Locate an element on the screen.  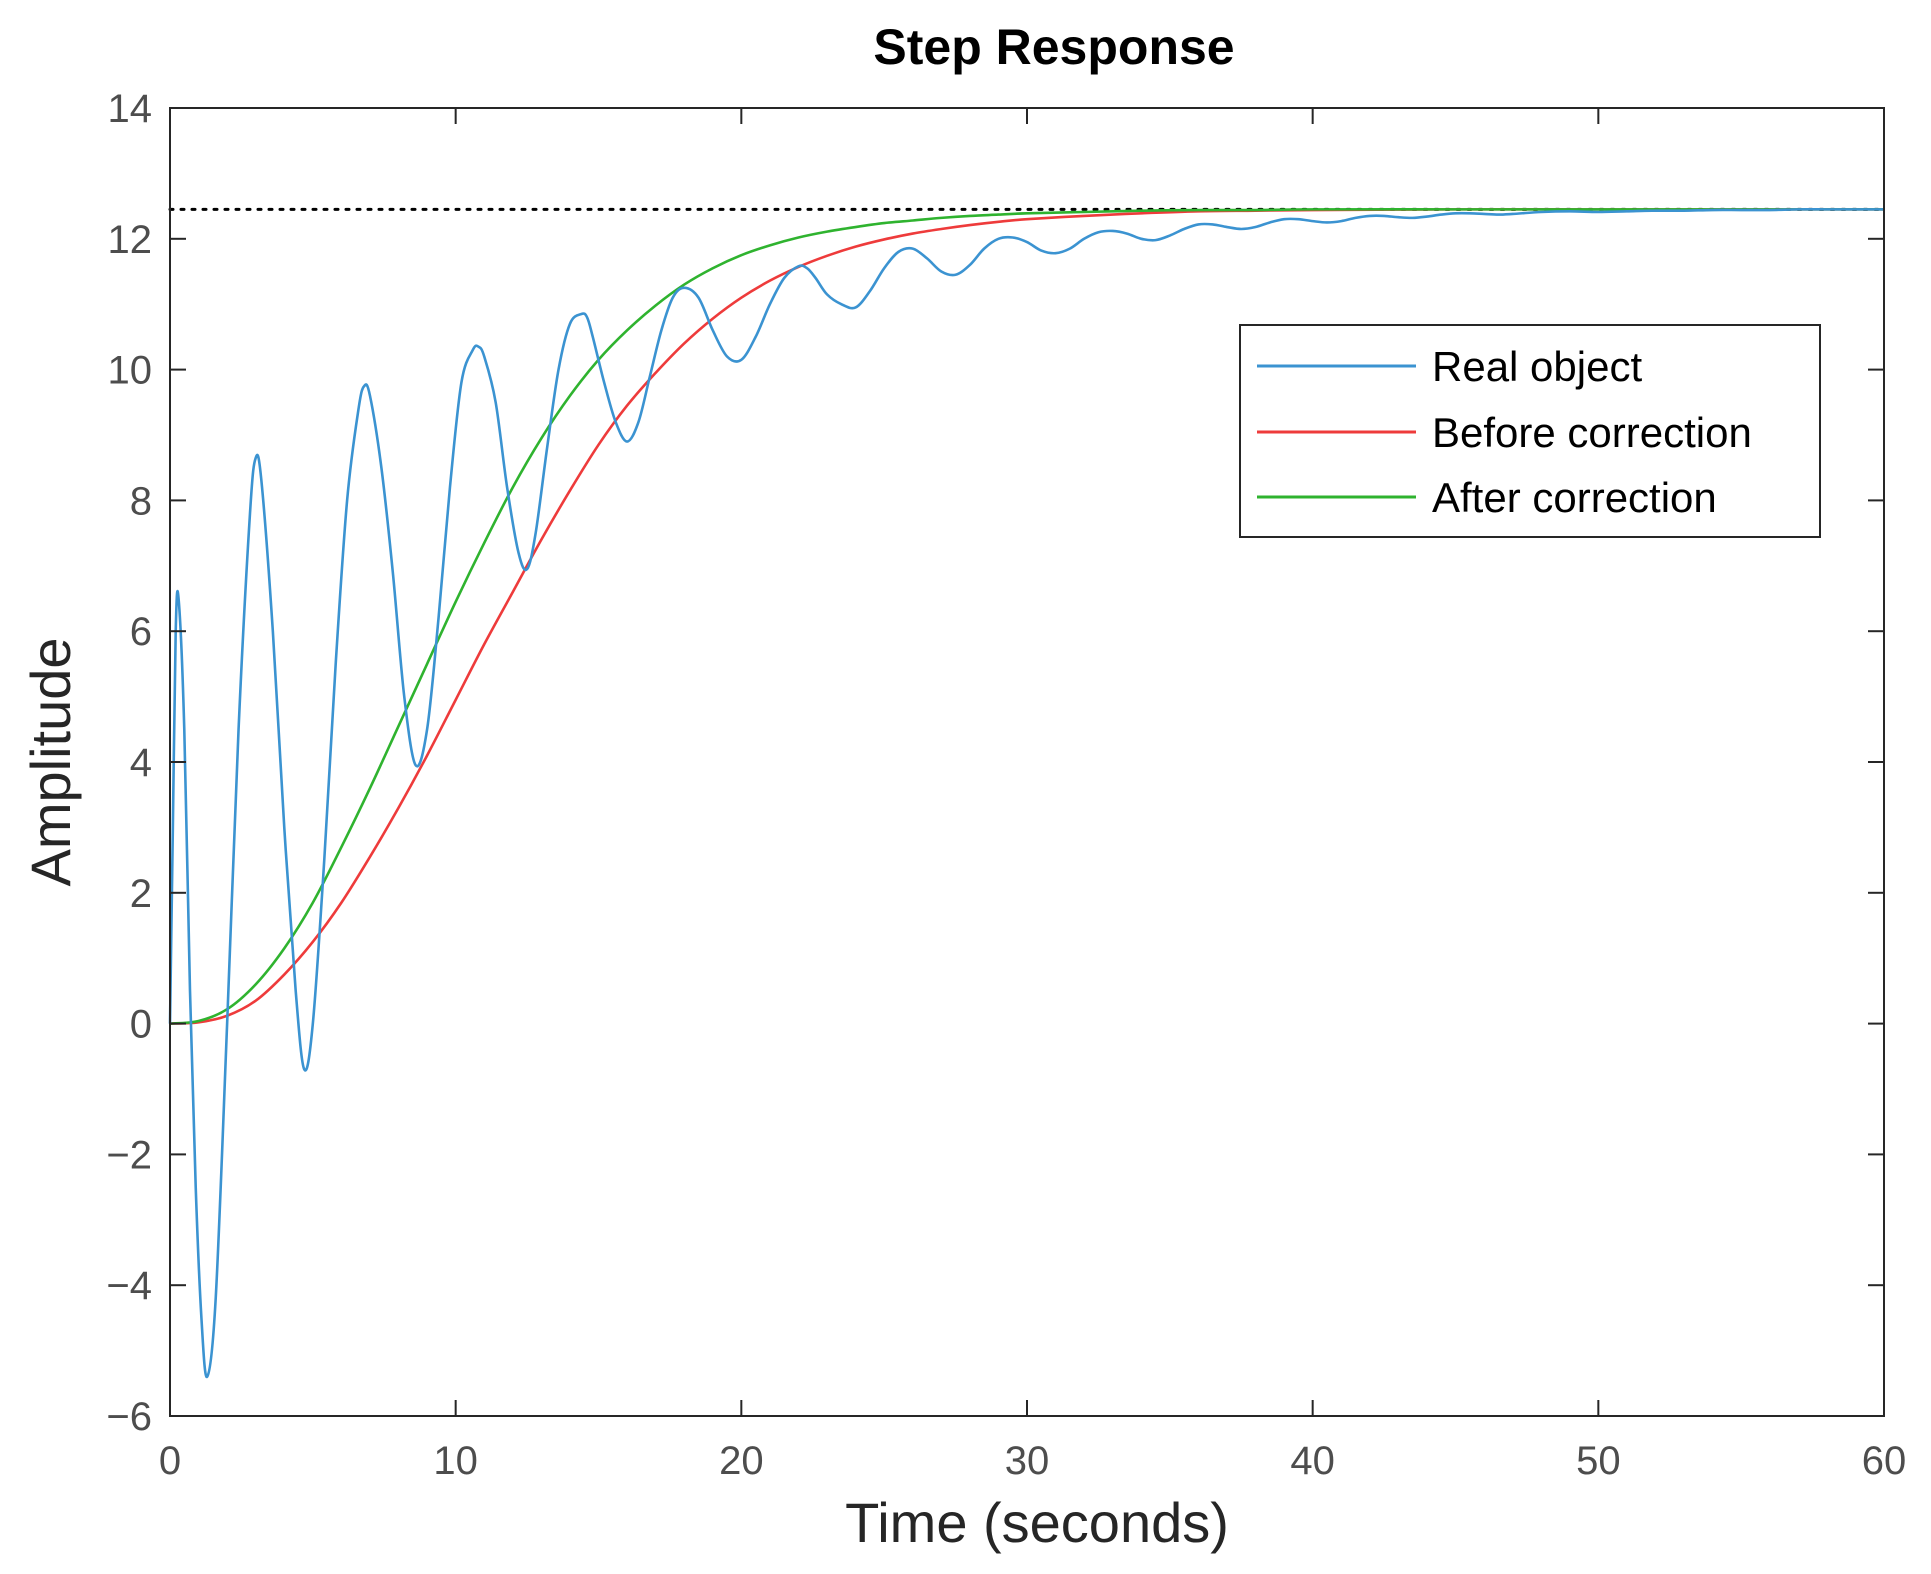
y-tick-label: 6 is located at coordinates (141, 632).